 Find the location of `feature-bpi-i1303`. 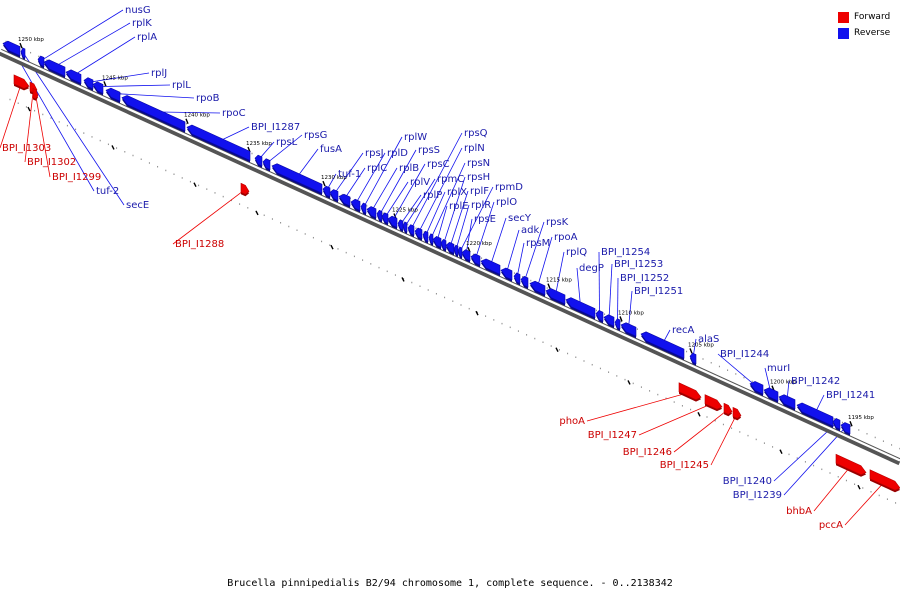

feature-bpi-i1303 is located at coordinates (21, 81).